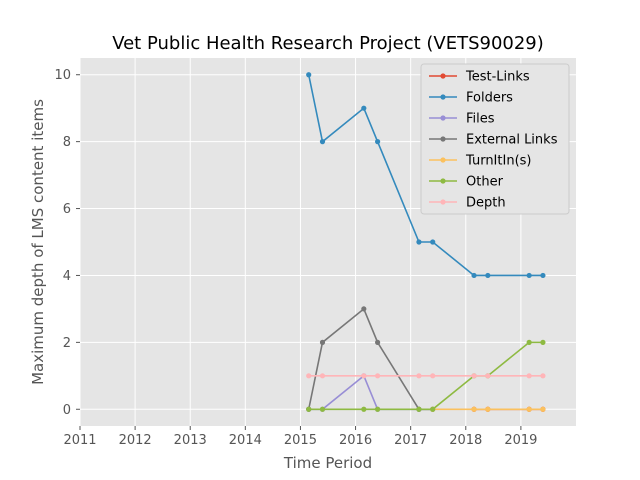 The image size is (640, 480). Describe the element at coordinates (443, 181) in the screenshot. I see `legend-marker-other` at that location.